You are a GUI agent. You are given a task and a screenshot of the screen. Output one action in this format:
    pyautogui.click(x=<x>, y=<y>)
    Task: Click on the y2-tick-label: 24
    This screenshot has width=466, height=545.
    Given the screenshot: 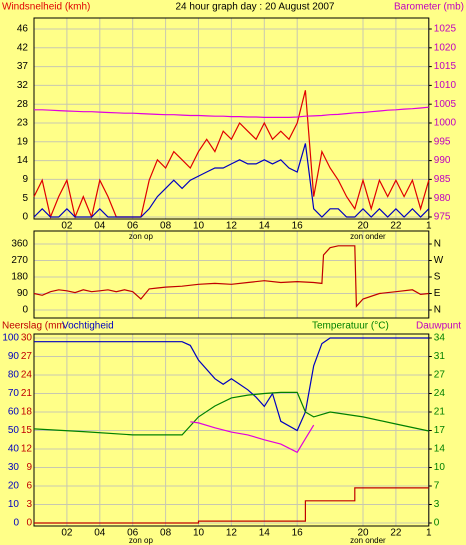 What is the action you would take?
    pyautogui.click(x=440, y=393)
    